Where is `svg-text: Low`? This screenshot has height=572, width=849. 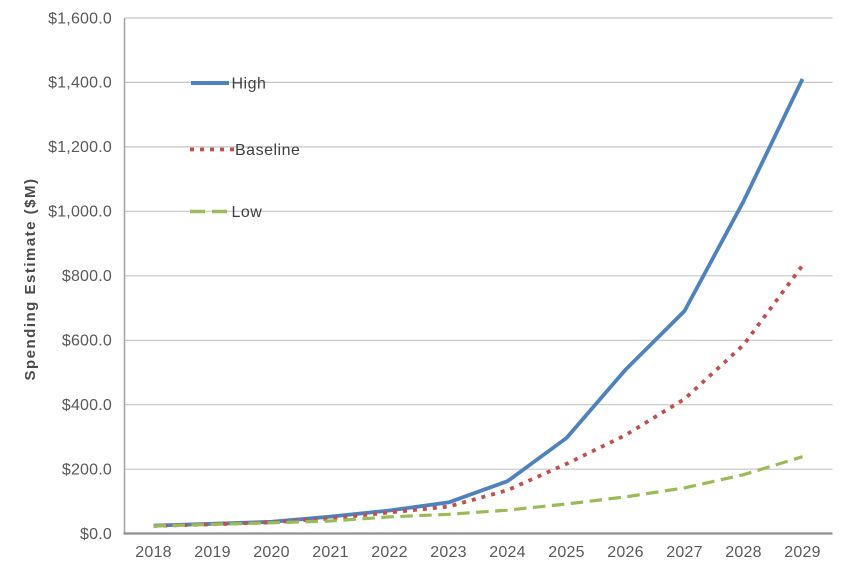 svg-text: Low is located at coordinates (247, 212).